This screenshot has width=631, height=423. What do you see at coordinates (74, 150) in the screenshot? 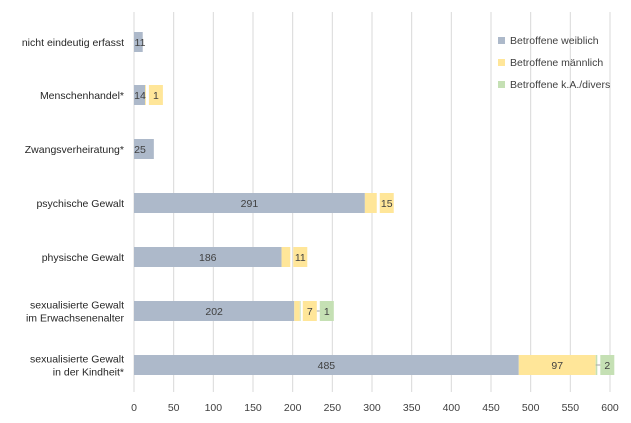
I see `category-label: Zwangsverheiratung*` at bounding box center [74, 150].